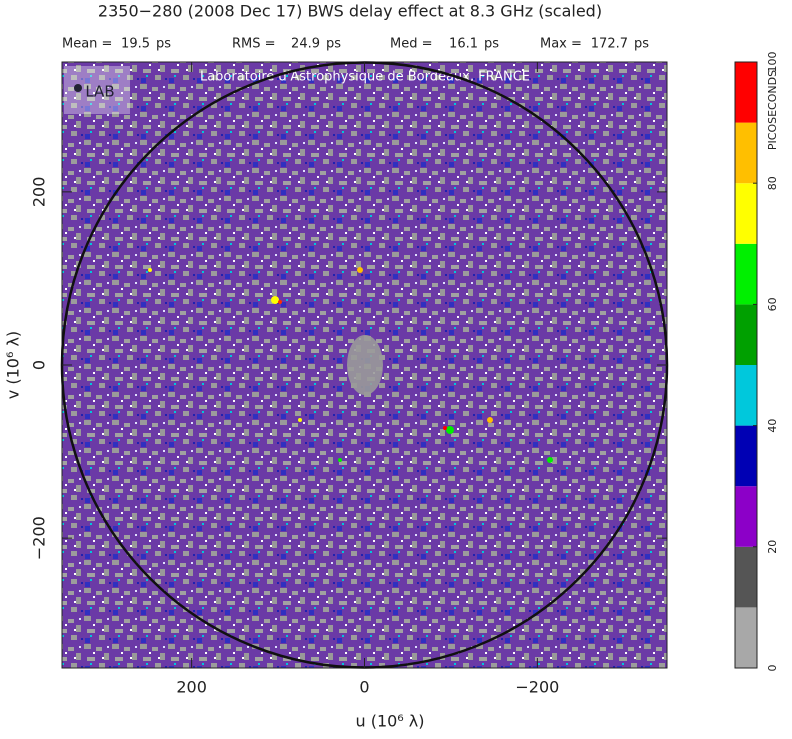 The width and height of the screenshot is (792, 739). Describe the element at coordinates (772, 668) in the screenshot. I see `colorbar-tick-label: 0` at that location.